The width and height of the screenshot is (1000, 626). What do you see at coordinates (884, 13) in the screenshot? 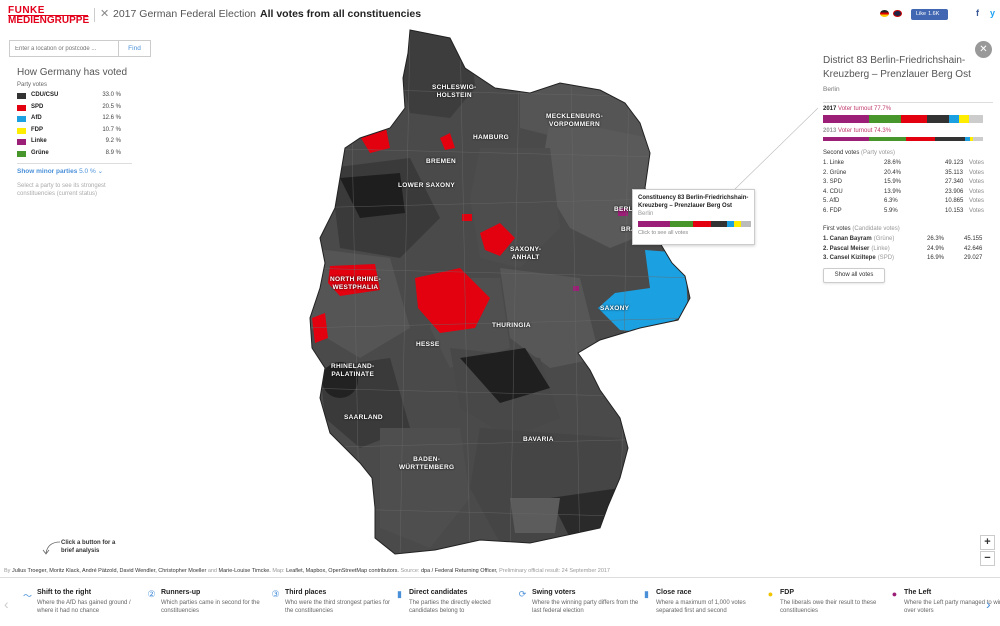
I see `german-flag-icon` at bounding box center [884, 13].